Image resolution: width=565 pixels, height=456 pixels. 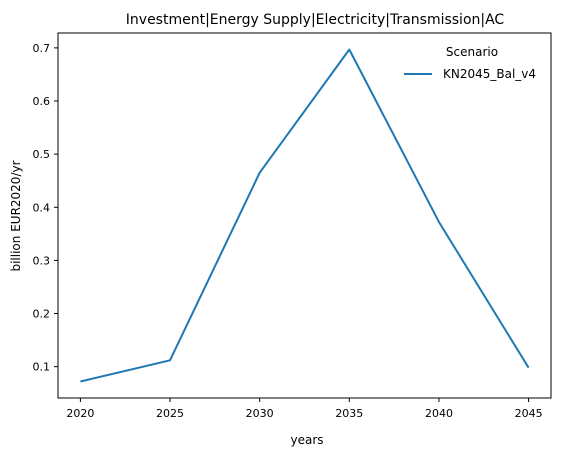 What do you see at coordinates (42, 260) in the screenshot?
I see `y-tick-label: 0.3` at bounding box center [42, 260].